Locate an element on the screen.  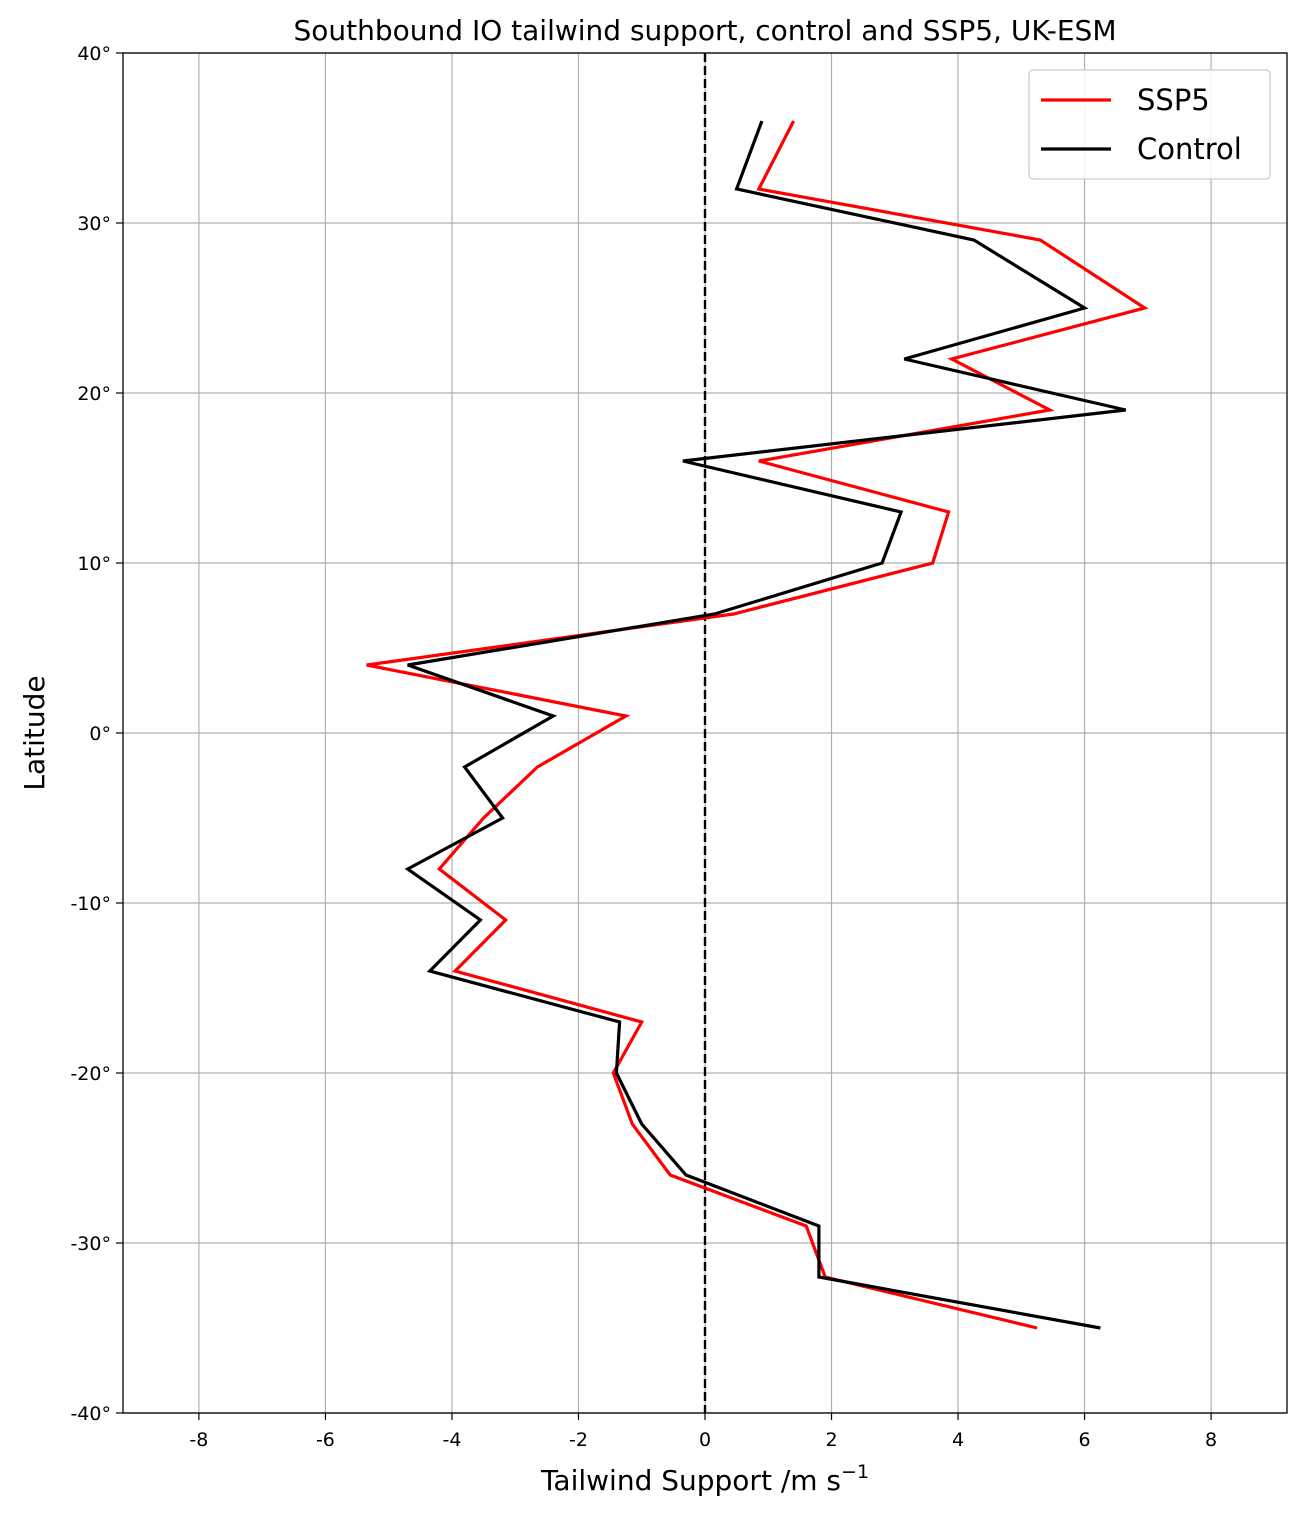
legend: SSP5 Control is located at coordinates (1149, 124).